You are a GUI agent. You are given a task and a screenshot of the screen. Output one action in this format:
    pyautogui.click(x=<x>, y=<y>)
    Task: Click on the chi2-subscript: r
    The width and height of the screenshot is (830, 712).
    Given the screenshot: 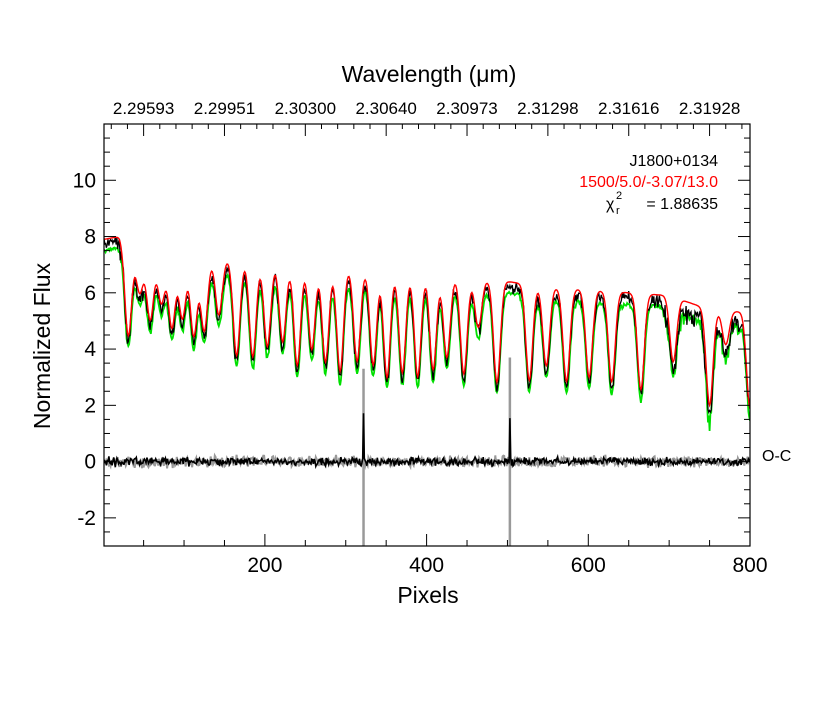 What is the action you would take?
    pyautogui.click(x=618, y=211)
    